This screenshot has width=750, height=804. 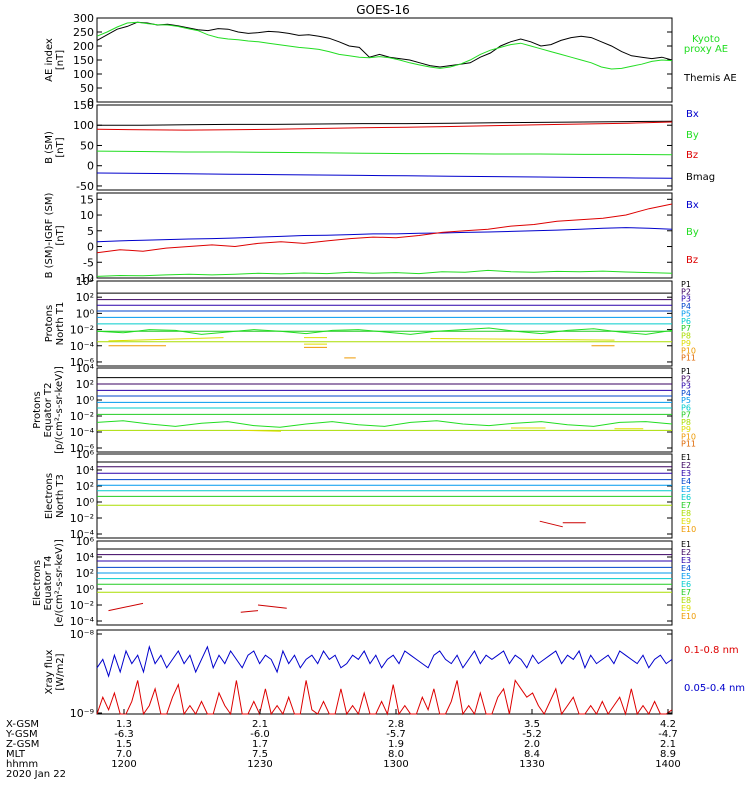 What do you see at coordinates (384, 697) in the screenshot?
I see `series-xray-long` at bounding box center [384, 697].